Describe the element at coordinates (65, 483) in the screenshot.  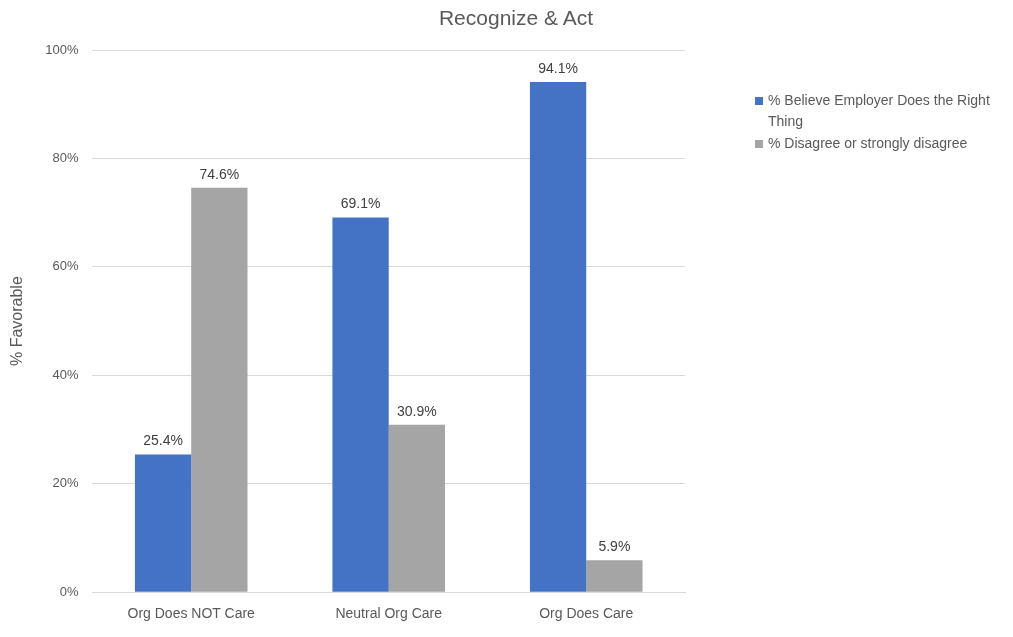
I see `y-tick-label: 20%` at that location.